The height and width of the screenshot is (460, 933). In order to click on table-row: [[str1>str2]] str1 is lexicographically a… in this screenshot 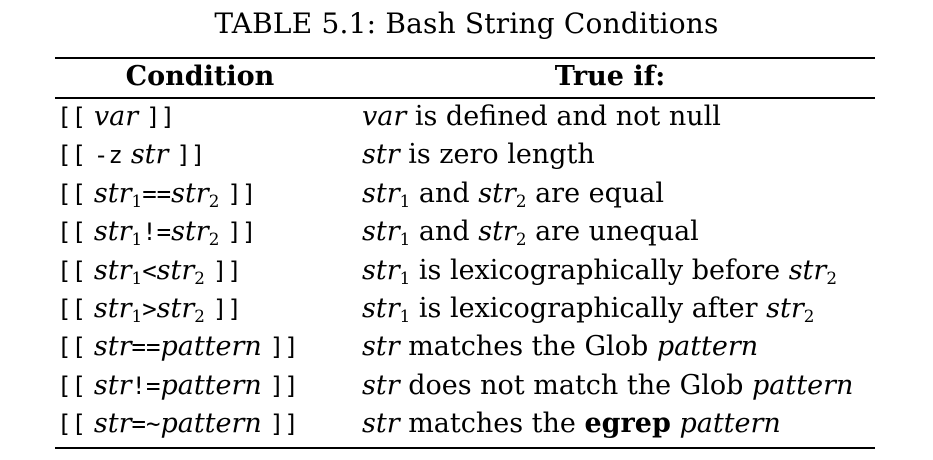, I will do `click(466, 309)`.